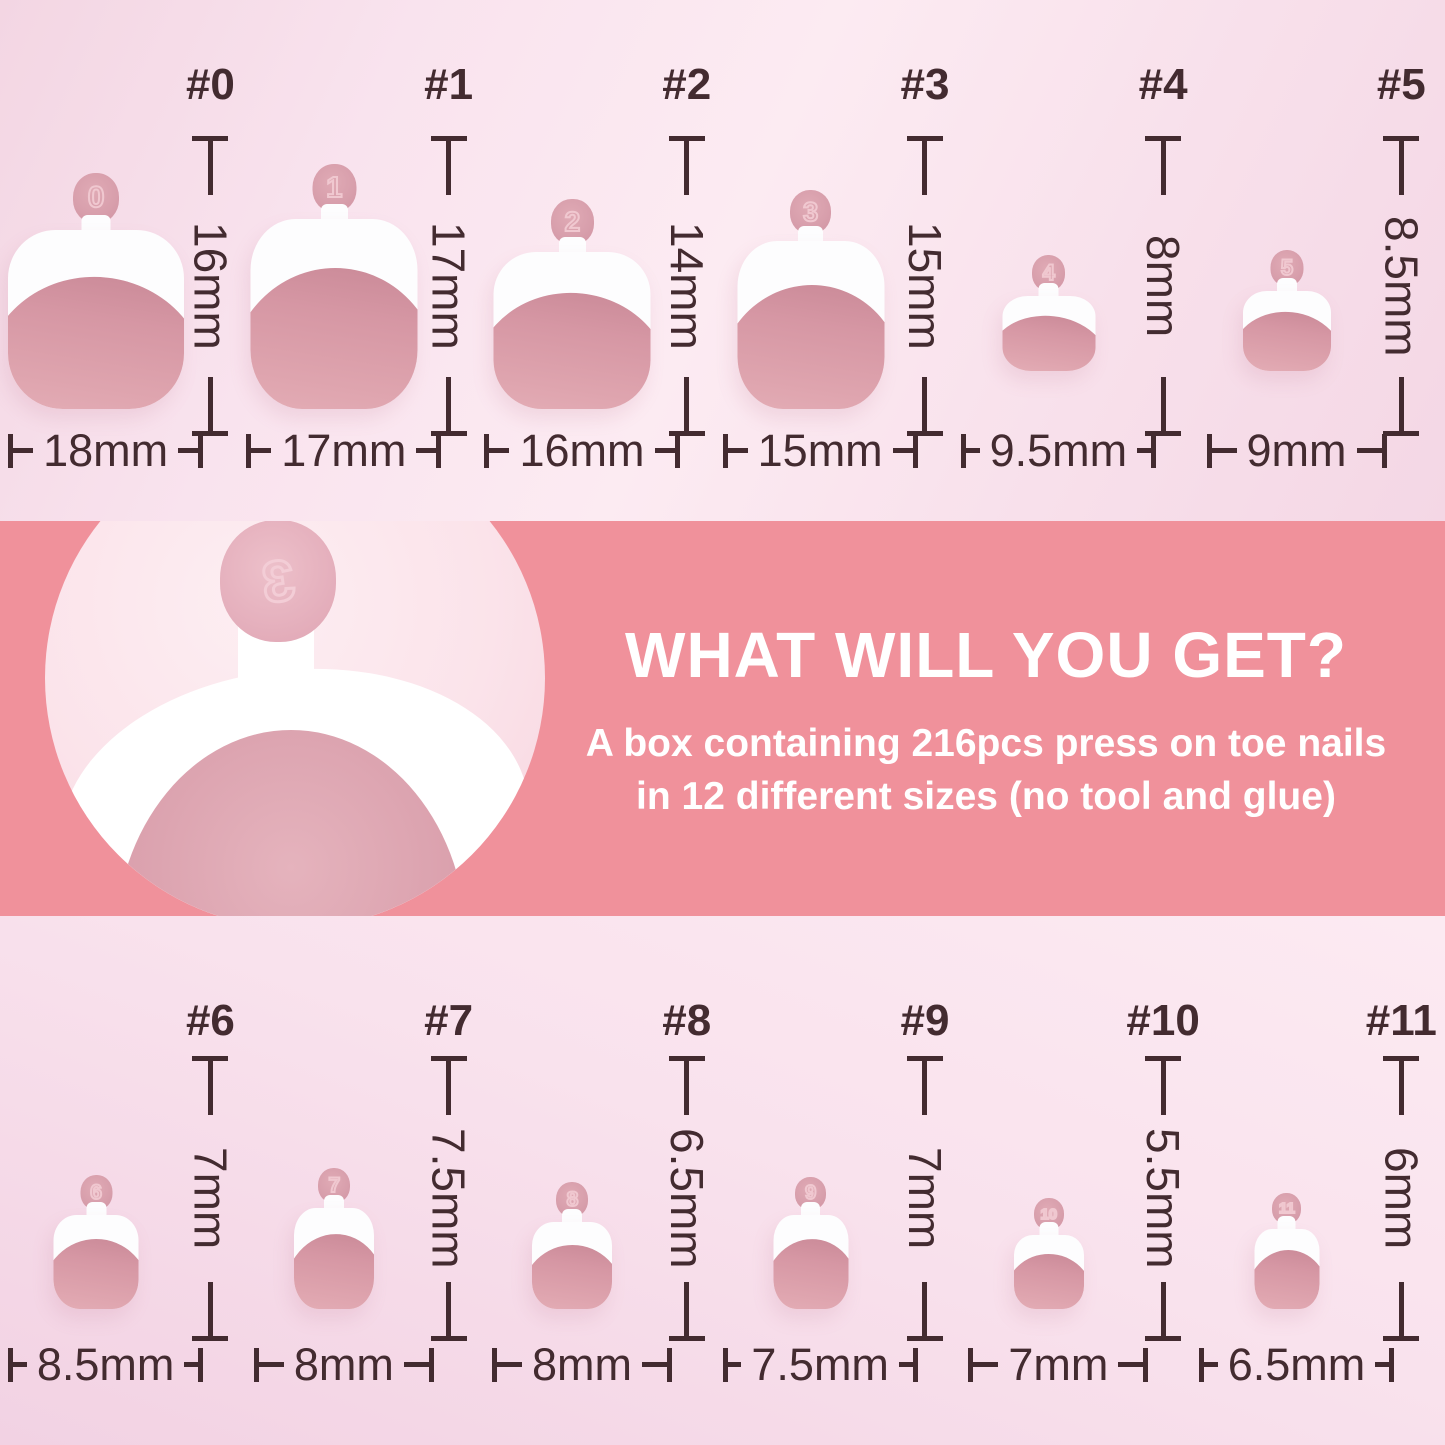 The height and width of the screenshot is (1445, 1445). Describe the element at coordinates (925, 84) in the screenshot. I see `size-label: #3` at that location.